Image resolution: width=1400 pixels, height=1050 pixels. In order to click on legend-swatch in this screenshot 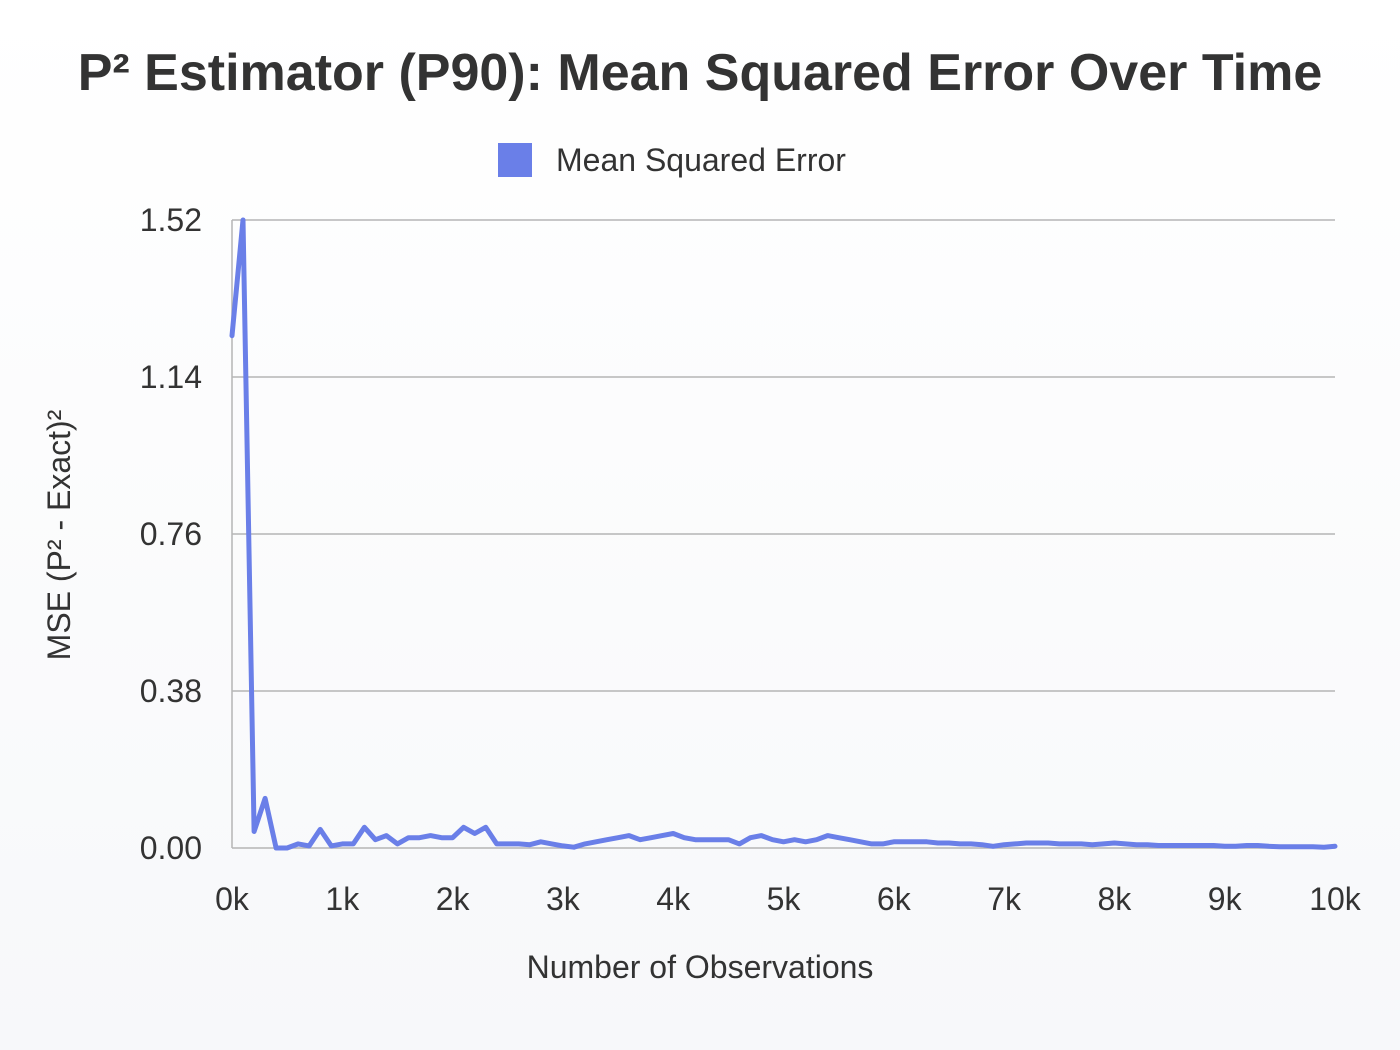, I will do `click(515, 160)`.